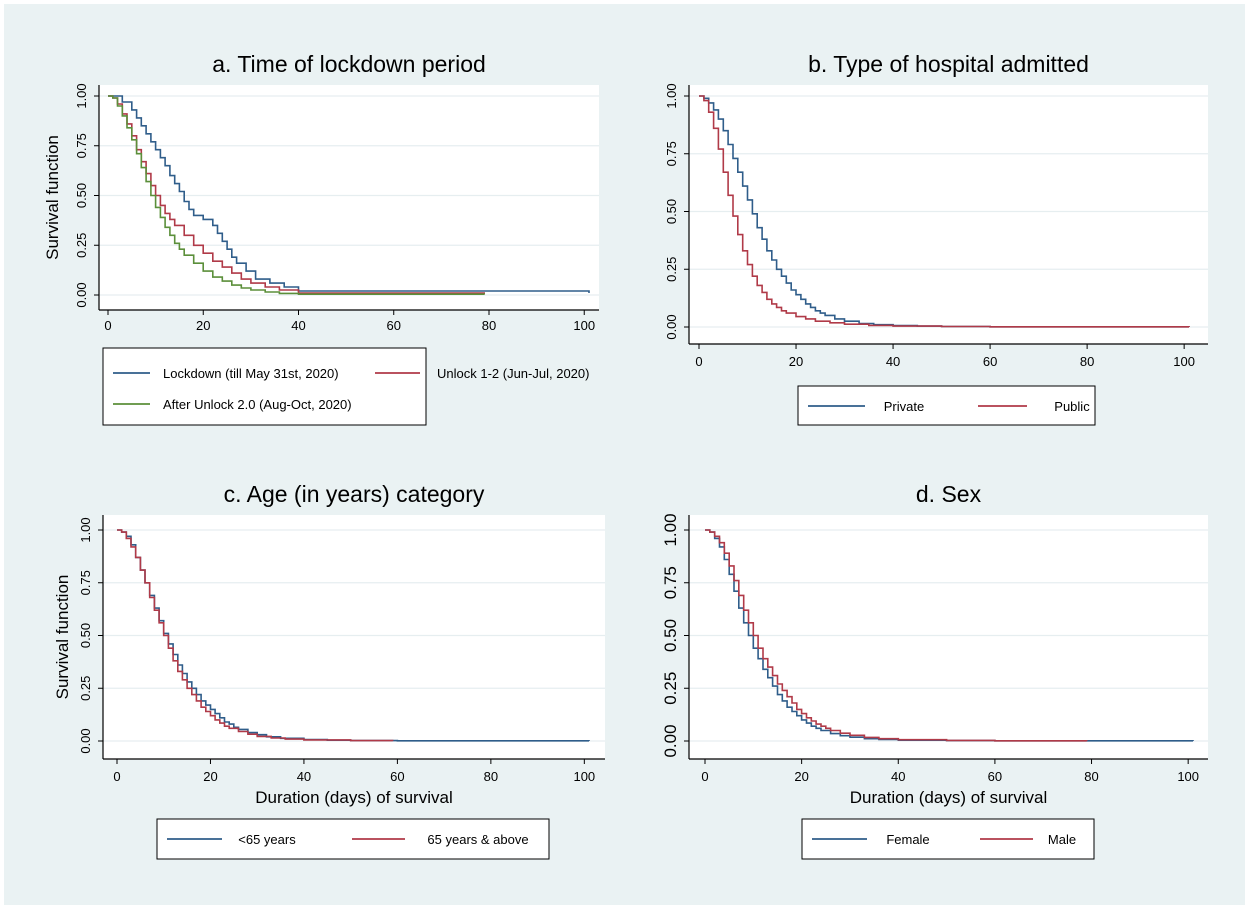 This screenshot has height=909, width=1249. Describe the element at coordinates (251, 373) in the screenshot. I see `legend-label: Lockdown (till May 31st, 2020)` at that location.